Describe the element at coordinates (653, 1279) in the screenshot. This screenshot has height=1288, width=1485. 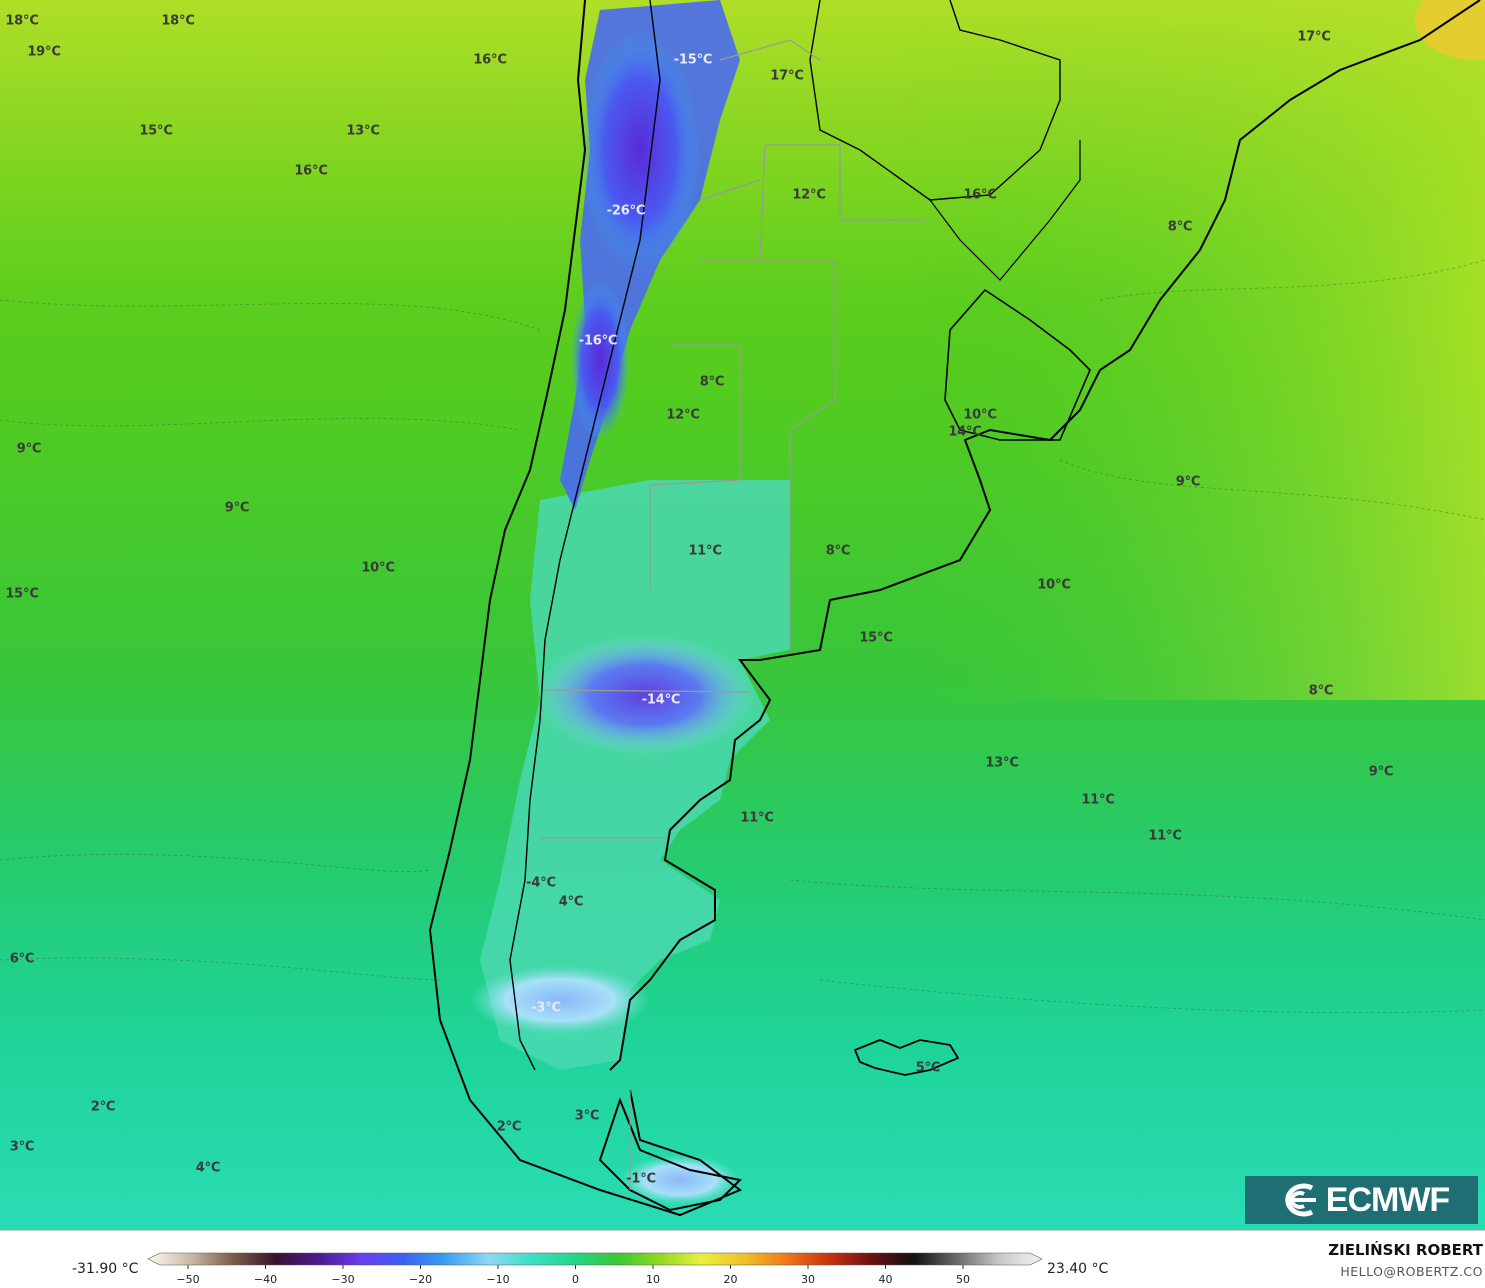
I see `legend-tick-label: 10` at that location.